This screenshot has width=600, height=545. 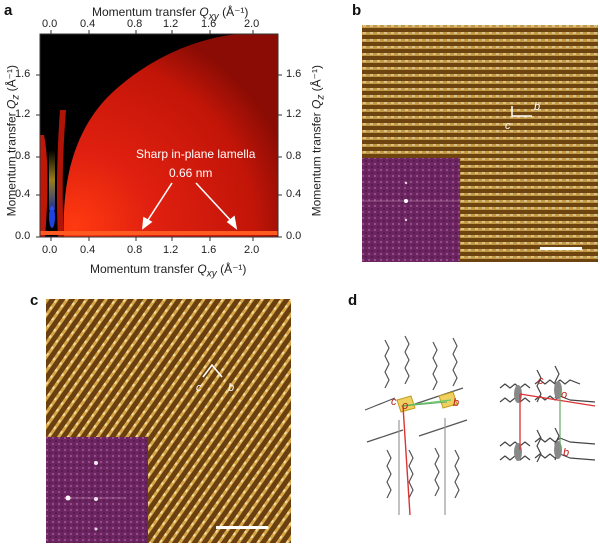 I want to click on panel-b-label: b, so click(x=357, y=10).